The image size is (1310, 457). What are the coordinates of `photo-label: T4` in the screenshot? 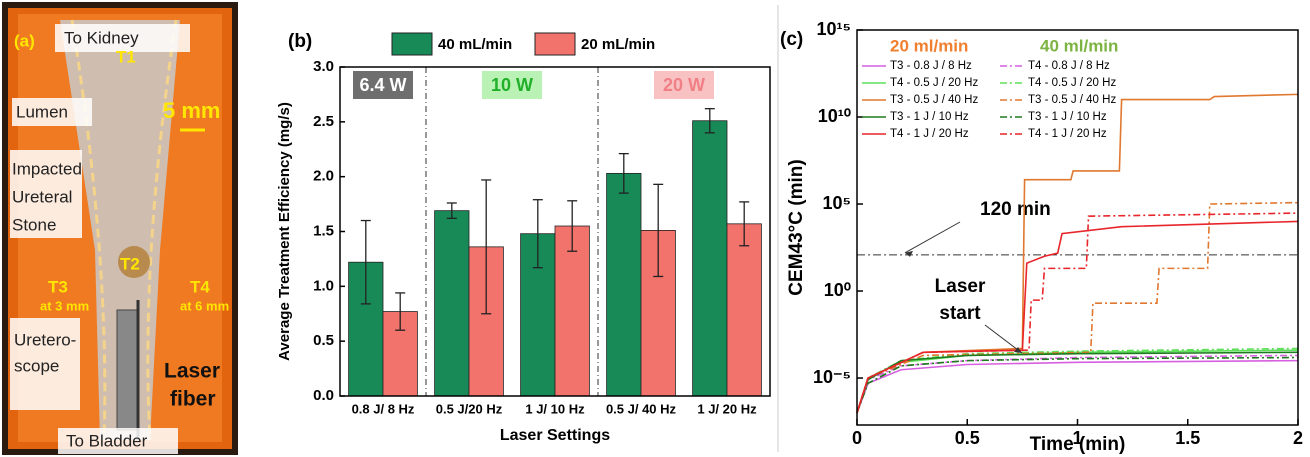 It's located at (200, 286).